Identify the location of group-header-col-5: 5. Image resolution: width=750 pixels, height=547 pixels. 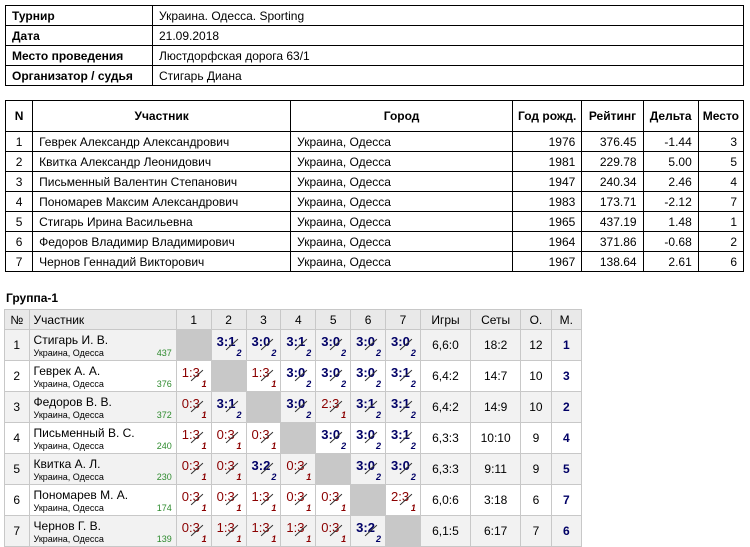
(333, 319).